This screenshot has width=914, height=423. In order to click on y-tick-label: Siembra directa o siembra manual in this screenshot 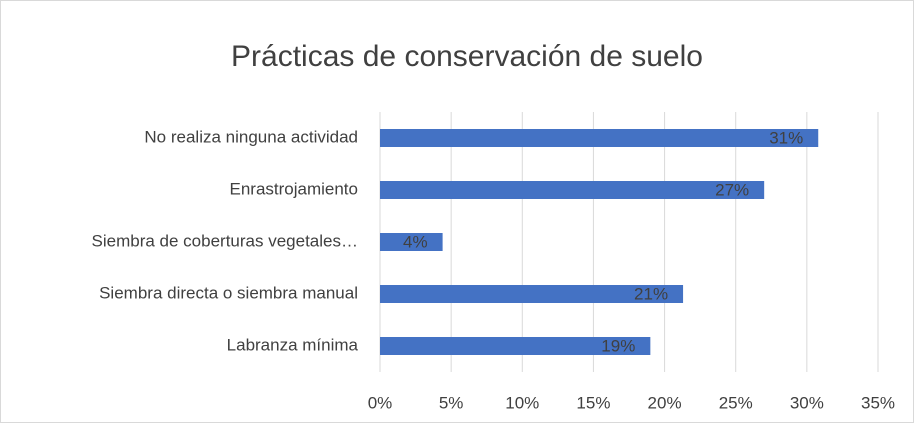, I will do `click(228, 292)`.